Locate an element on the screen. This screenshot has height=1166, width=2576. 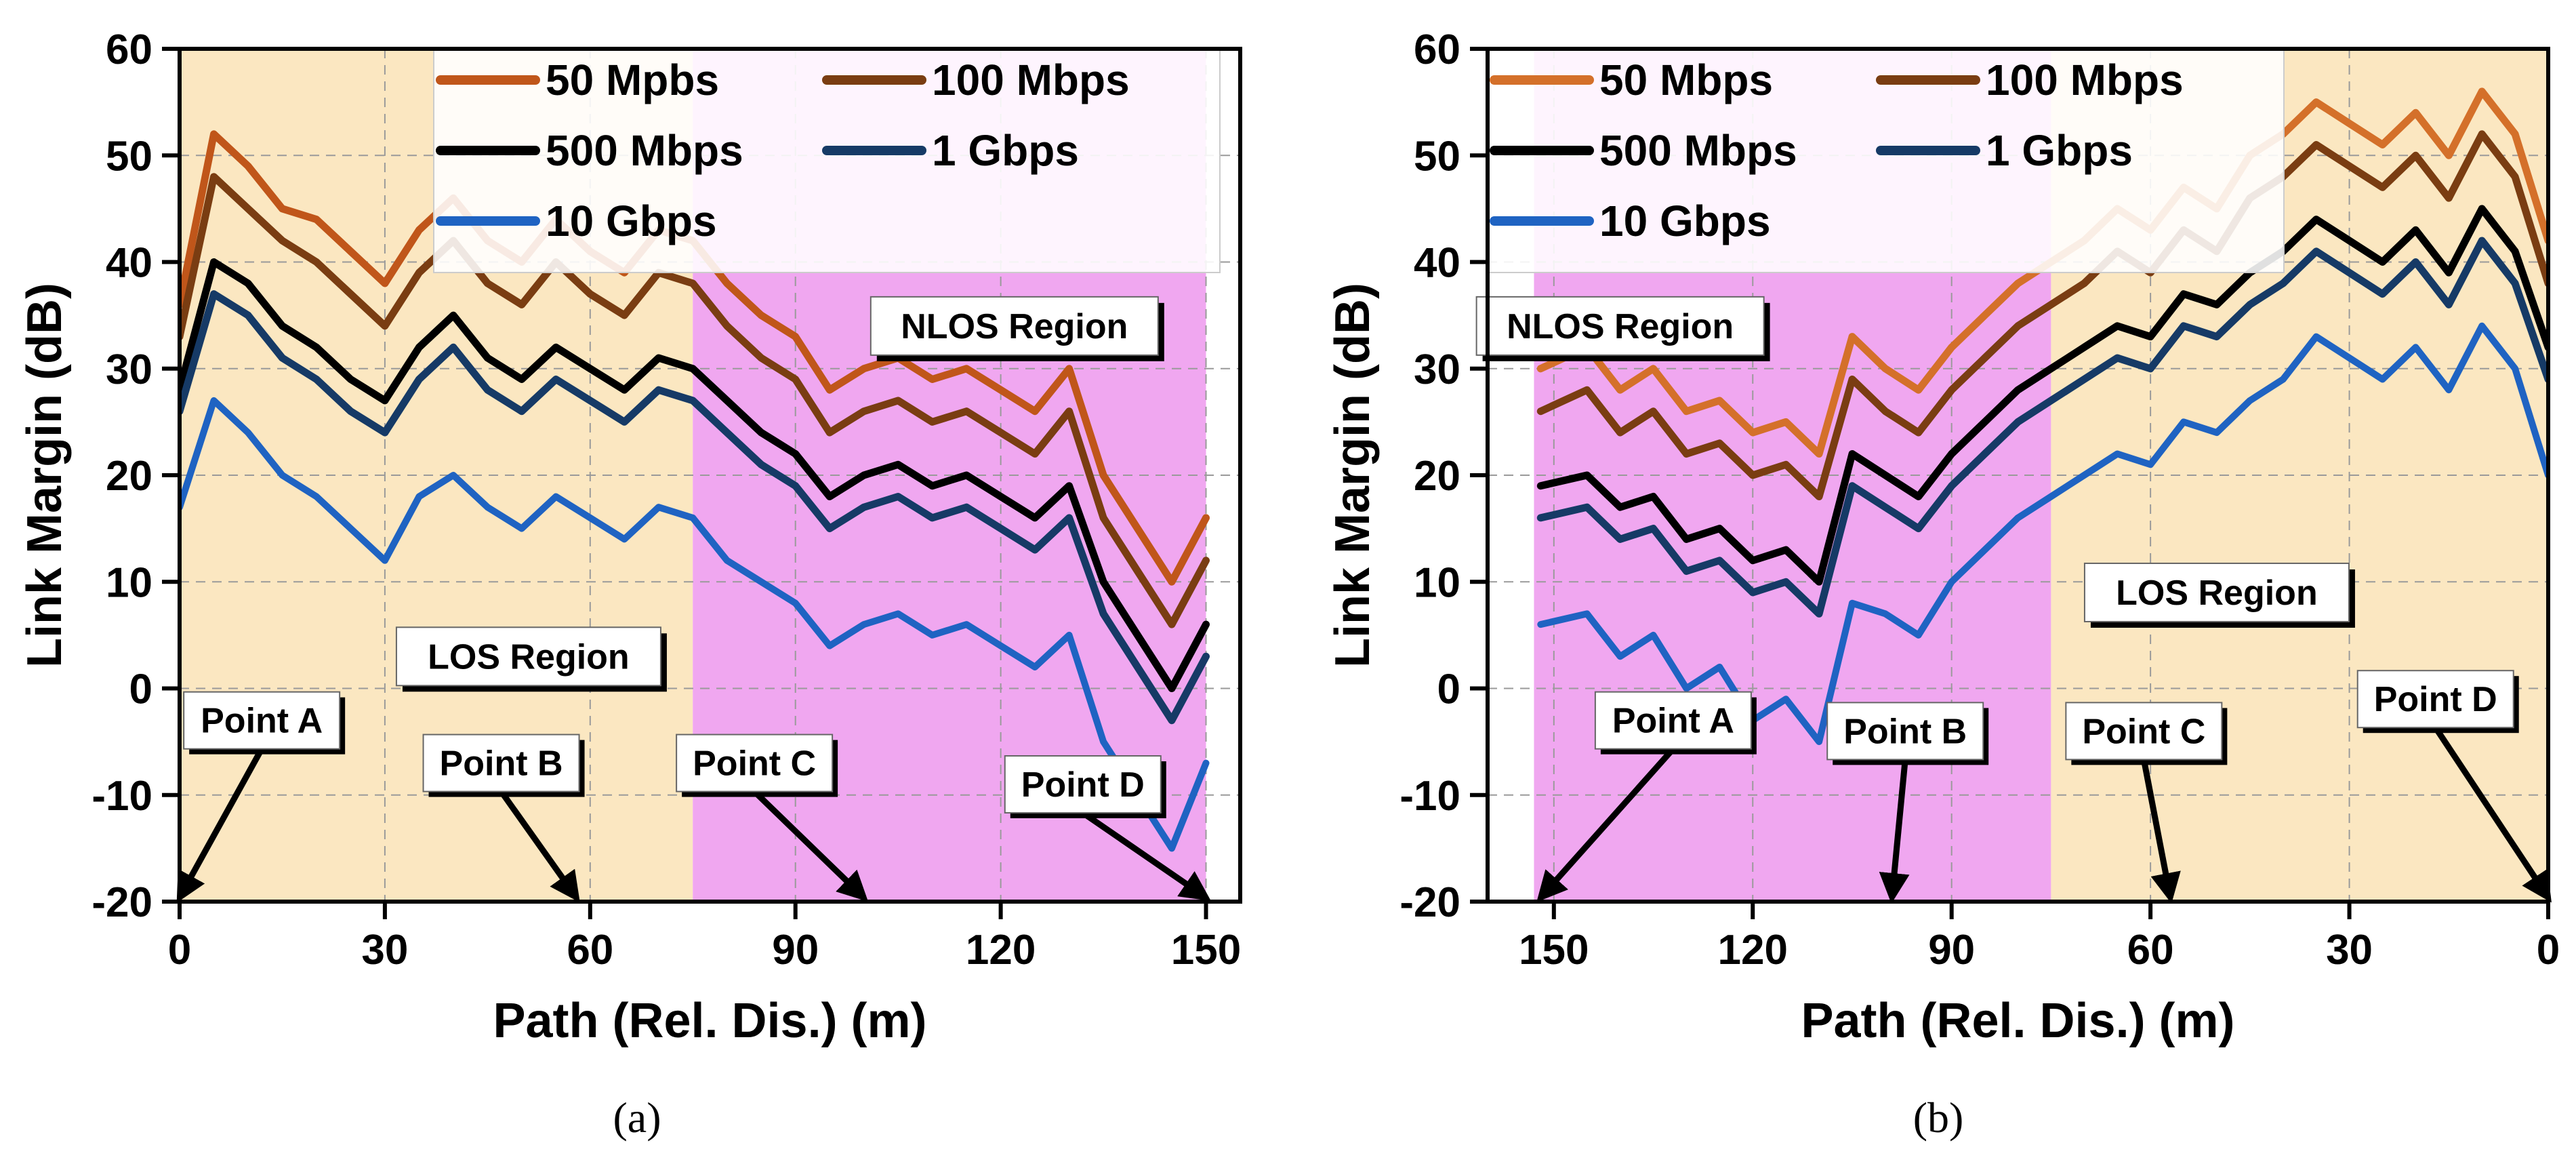
legend-label: 50 Mpbs is located at coordinates (632, 80).